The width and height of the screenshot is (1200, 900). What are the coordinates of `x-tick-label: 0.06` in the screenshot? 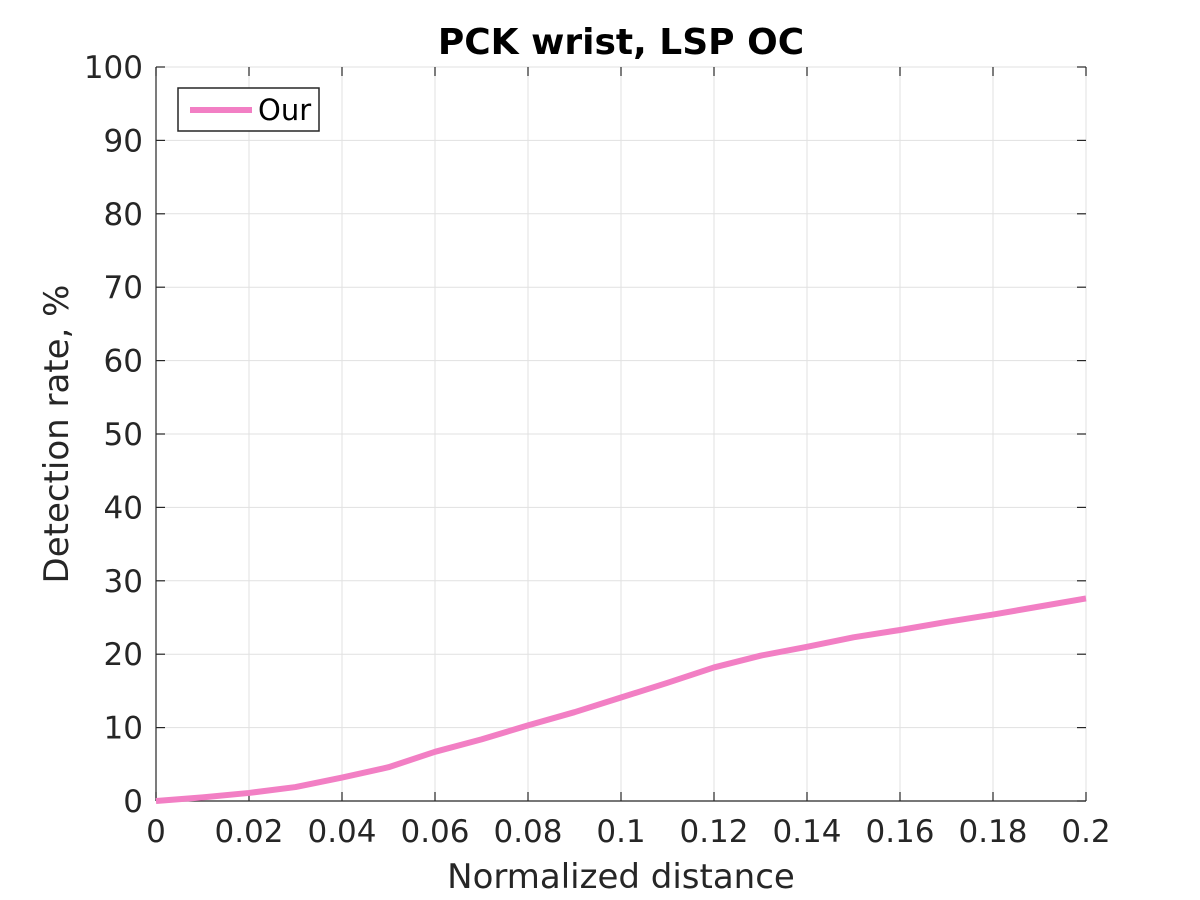 It's located at (434, 832).